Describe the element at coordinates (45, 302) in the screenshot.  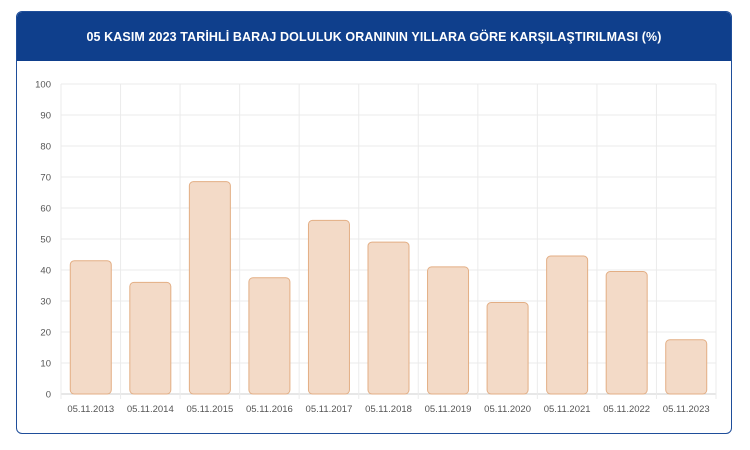
I see `y-tick-label-30: 30` at that location.